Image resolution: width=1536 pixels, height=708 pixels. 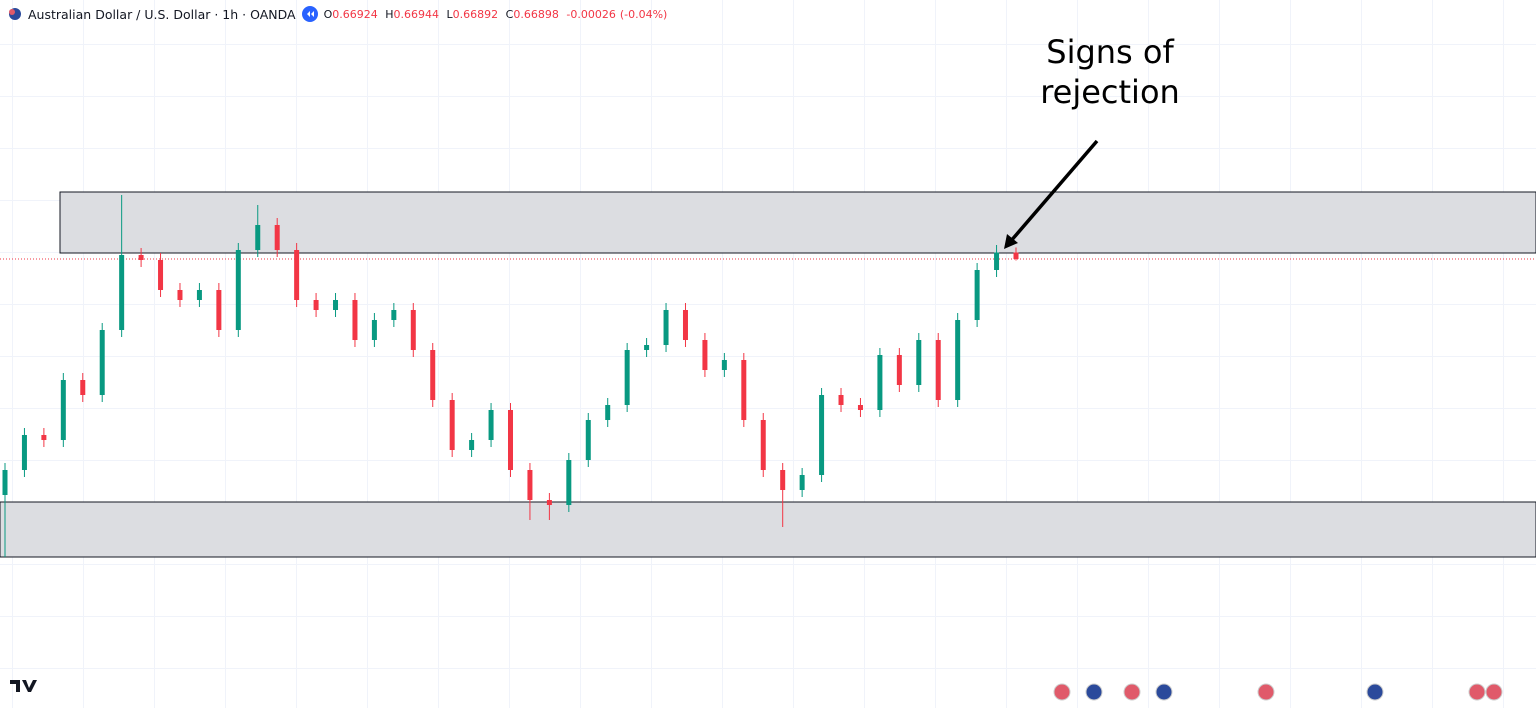 What do you see at coordinates (1053, 191) in the screenshot?
I see `arrow` at bounding box center [1053, 191].